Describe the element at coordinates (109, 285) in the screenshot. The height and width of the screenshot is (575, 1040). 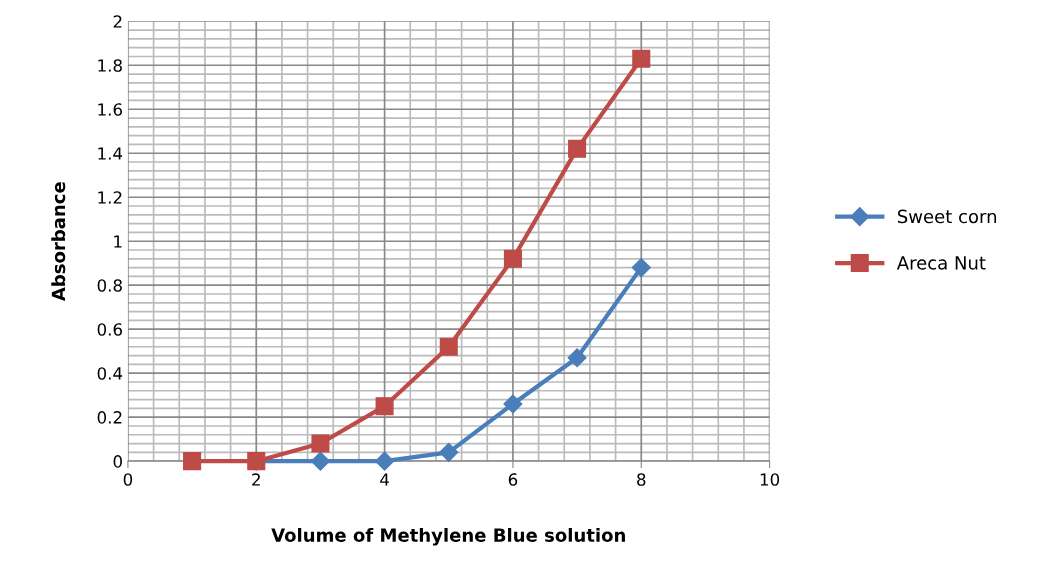
I see `y-tick-label: 0.8` at that location.